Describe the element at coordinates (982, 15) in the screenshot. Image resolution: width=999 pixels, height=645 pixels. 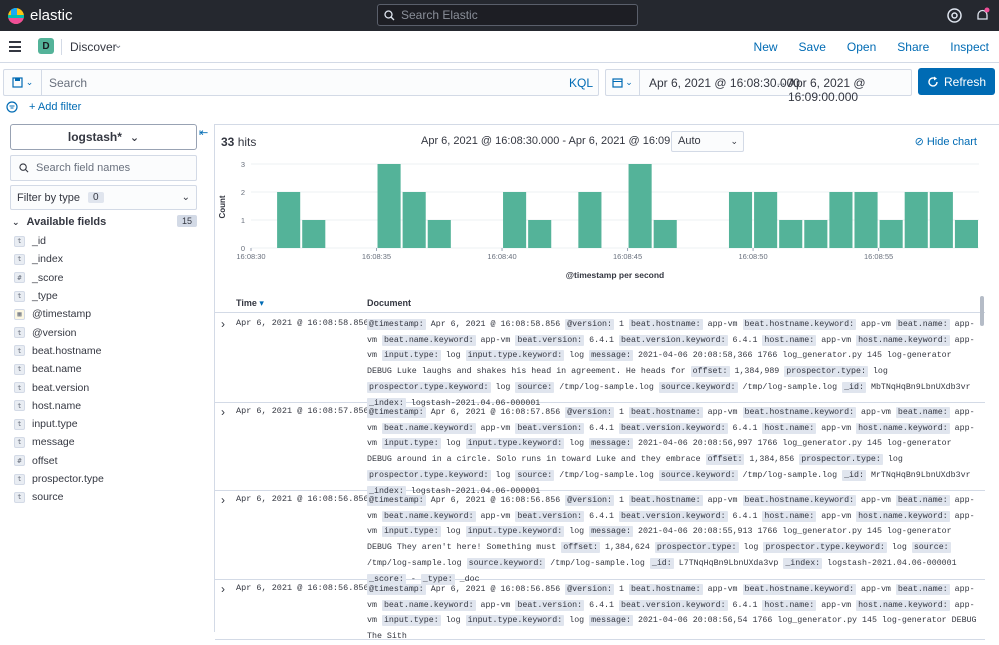
I see `notifications-icon` at that location.